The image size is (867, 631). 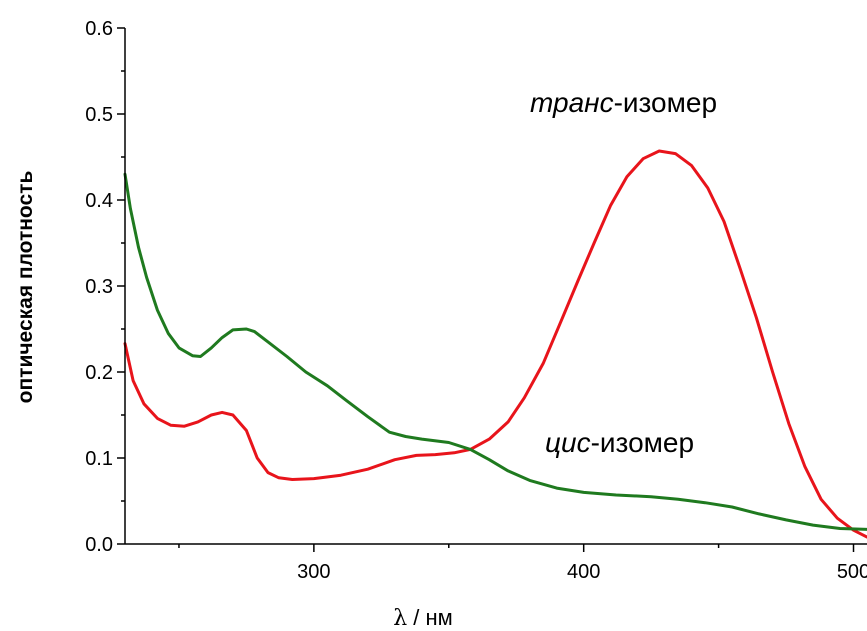 I want to click on x-tick-label: 300, so click(x=313, y=572).